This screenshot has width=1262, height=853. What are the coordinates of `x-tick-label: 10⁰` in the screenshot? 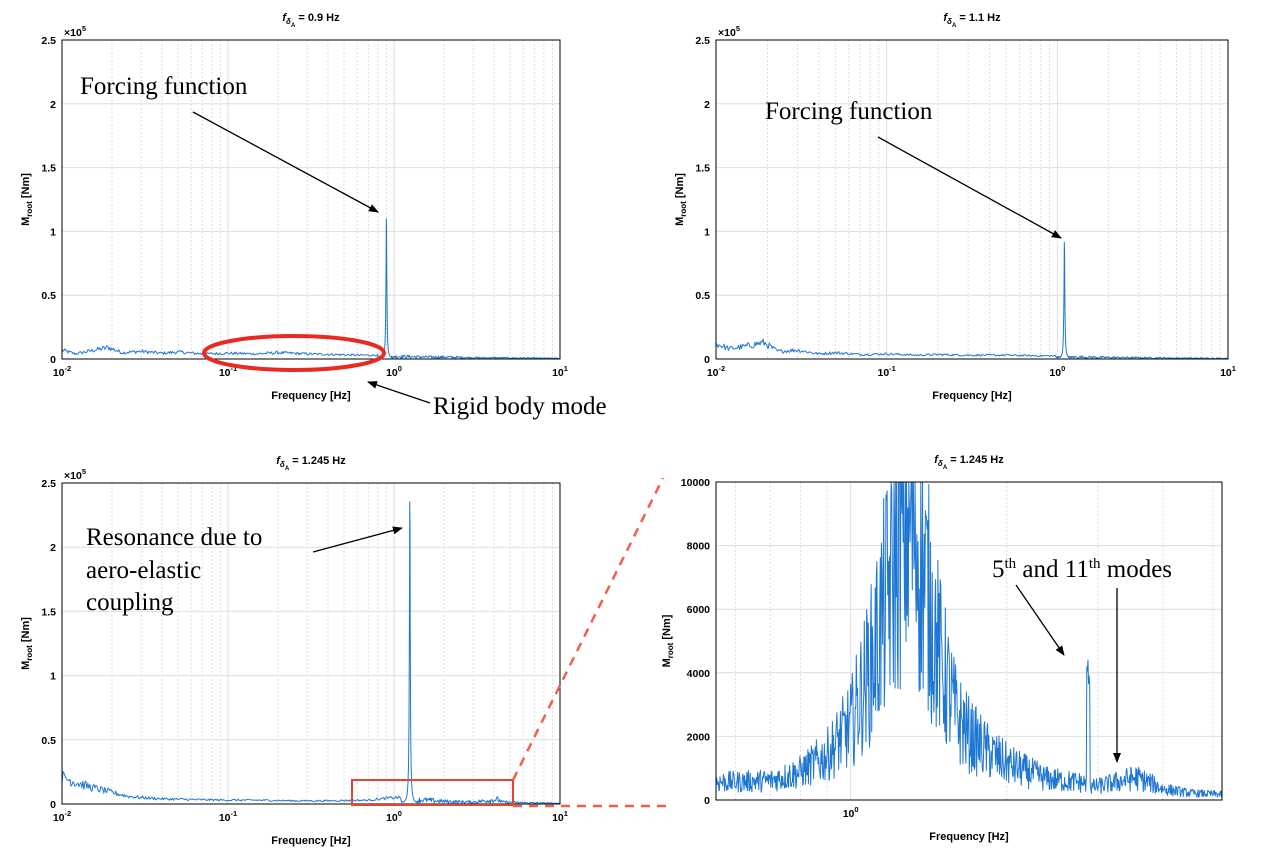 It's located at (394, 371).